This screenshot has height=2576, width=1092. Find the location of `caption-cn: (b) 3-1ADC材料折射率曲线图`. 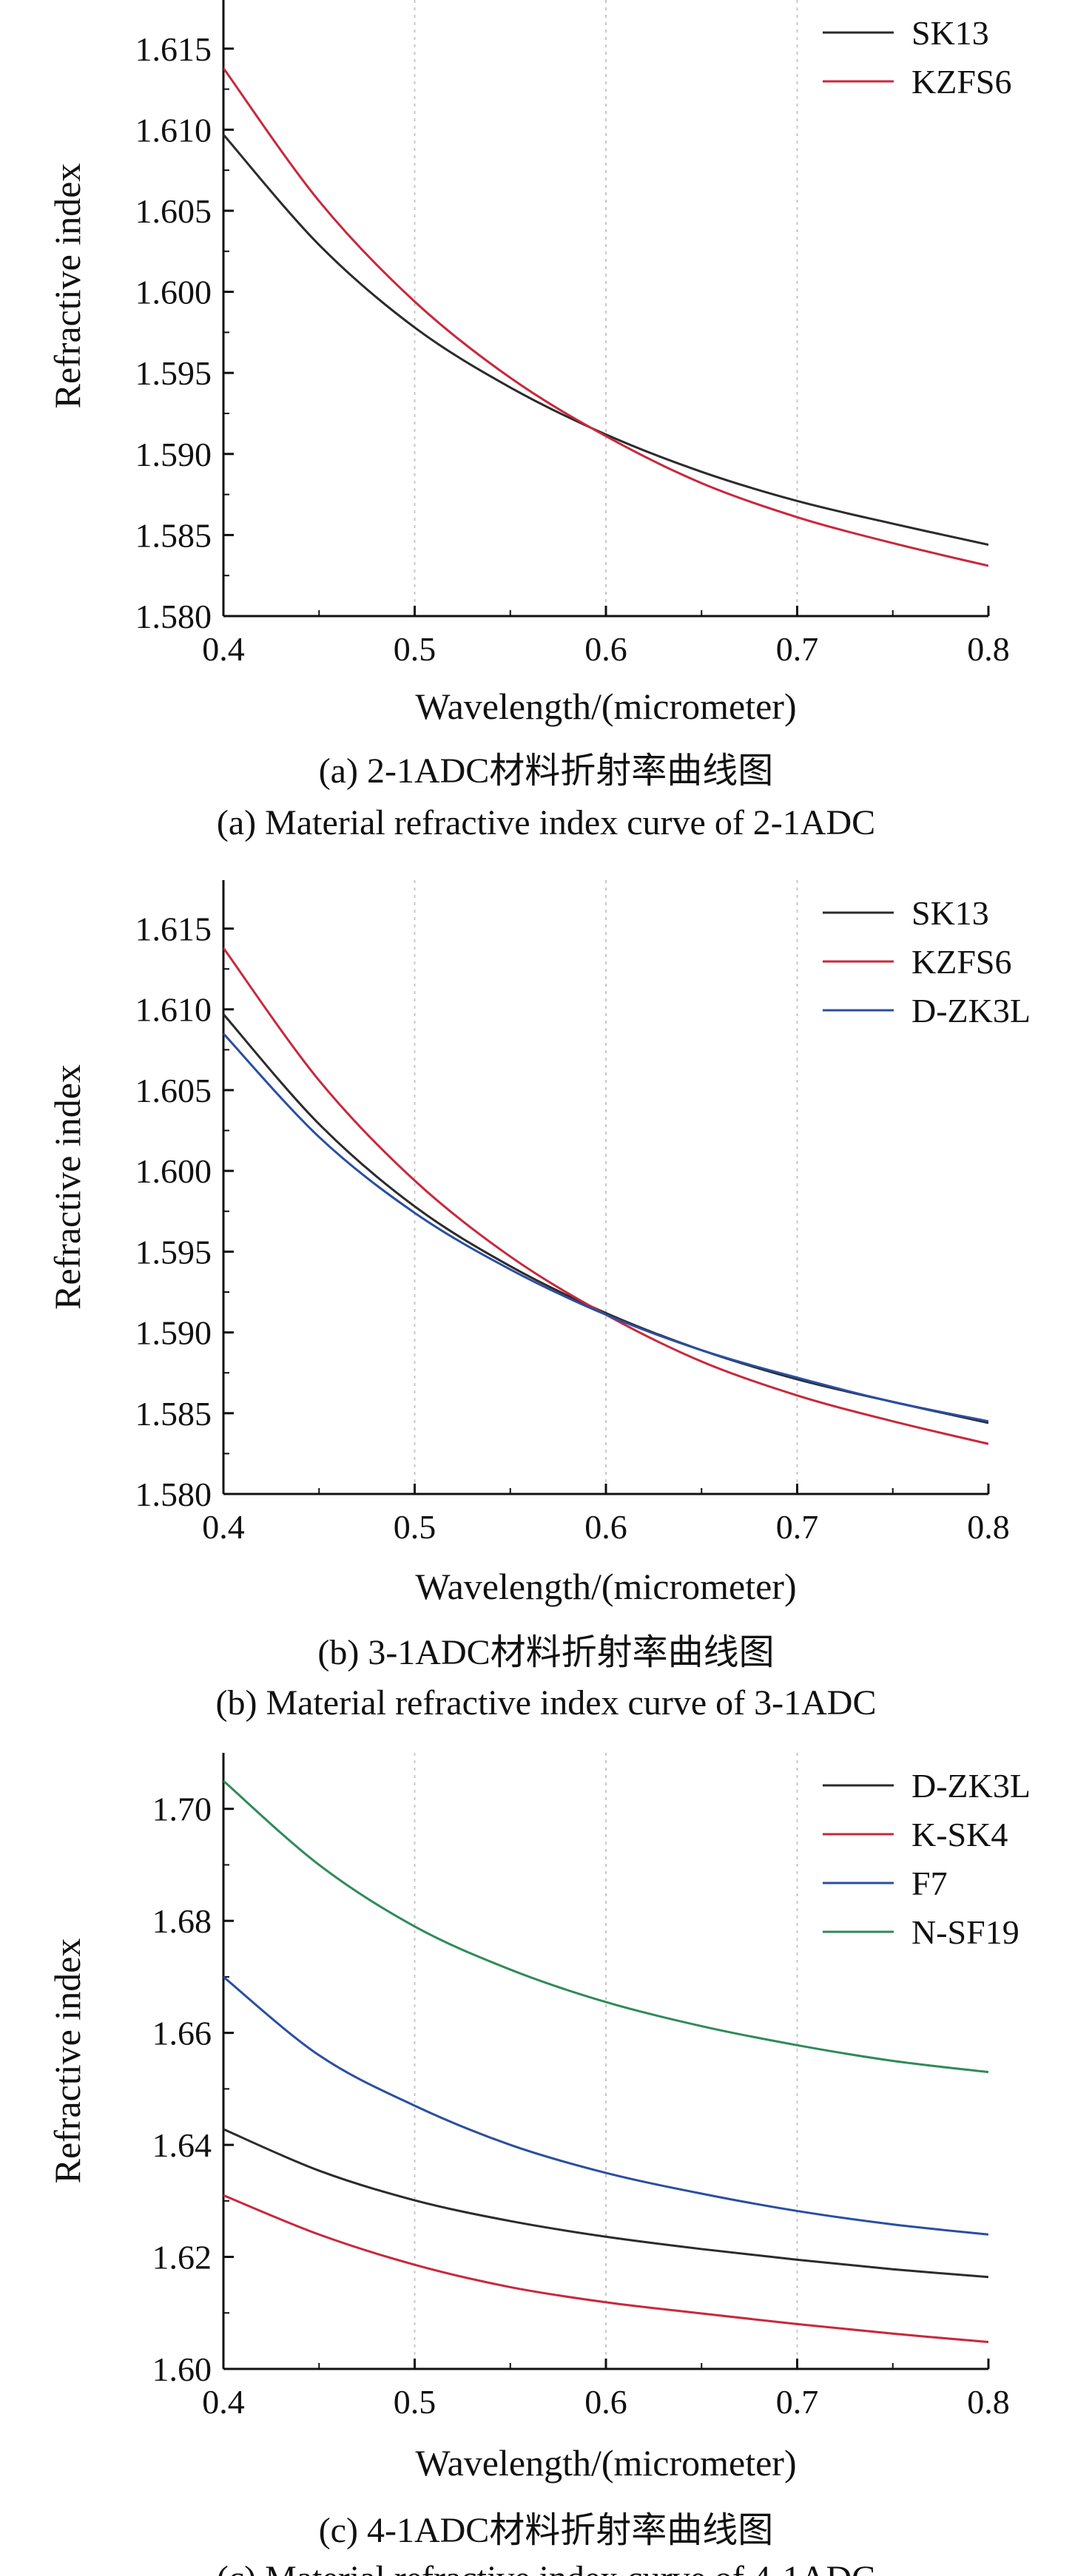

caption-cn: (b) 3-1ADC材料折射率曲线图 is located at coordinates (546, 1652).